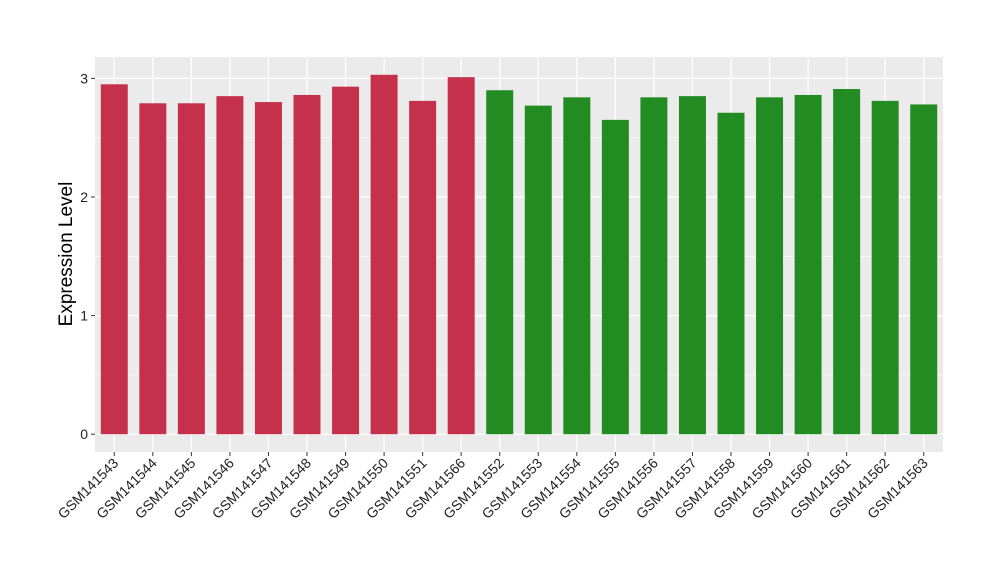 Image resolution: width=1000 pixels, height=580 pixels. What do you see at coordinates (114, 259) in the screenshot?
I see `bar-GSM141543` at bounding box center [114, 259].